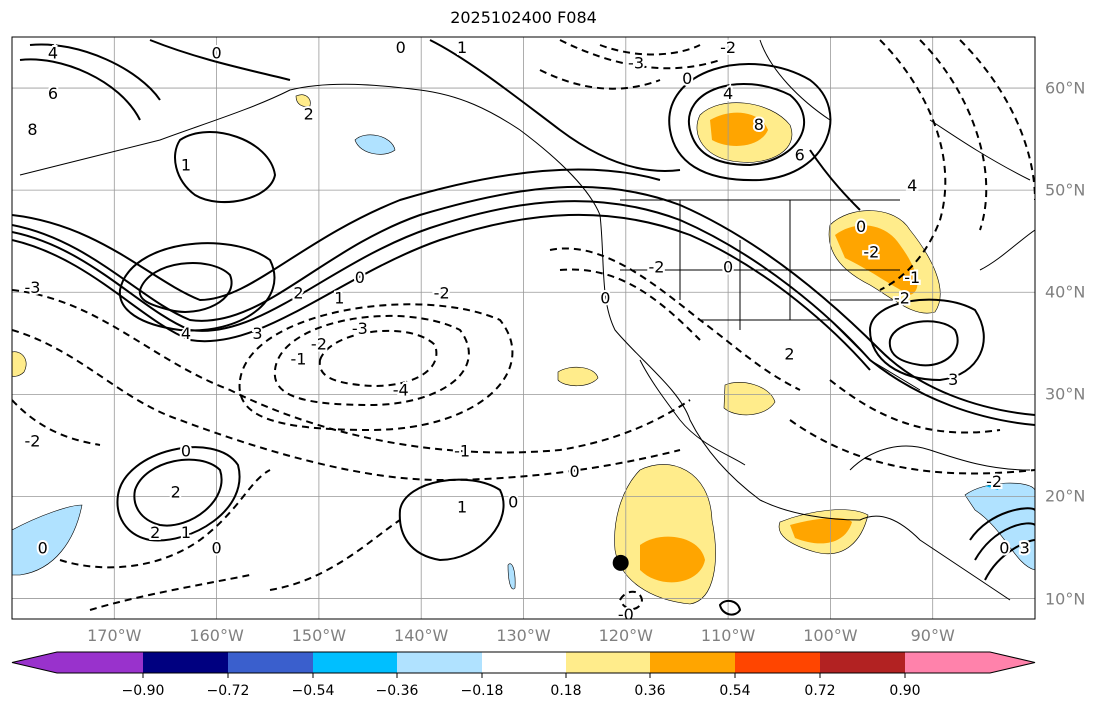  I want to click on latitude-label: 10°N, so click(1065, 599).